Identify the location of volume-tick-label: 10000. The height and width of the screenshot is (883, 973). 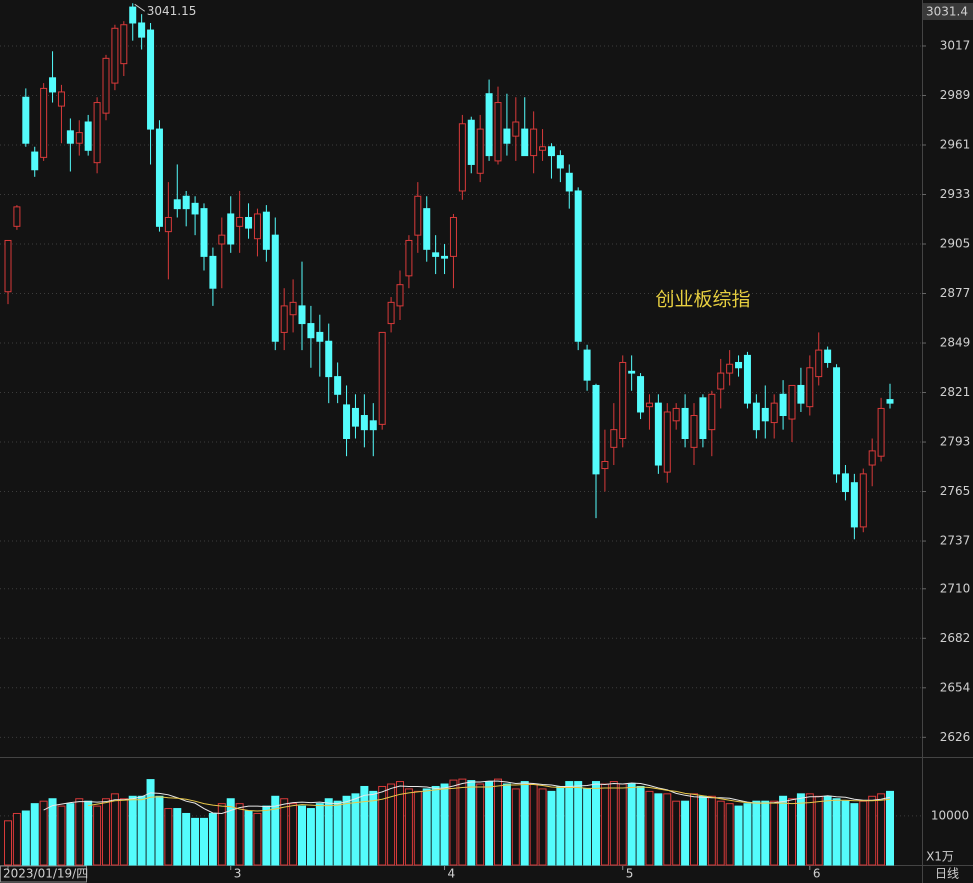
(950, 815).